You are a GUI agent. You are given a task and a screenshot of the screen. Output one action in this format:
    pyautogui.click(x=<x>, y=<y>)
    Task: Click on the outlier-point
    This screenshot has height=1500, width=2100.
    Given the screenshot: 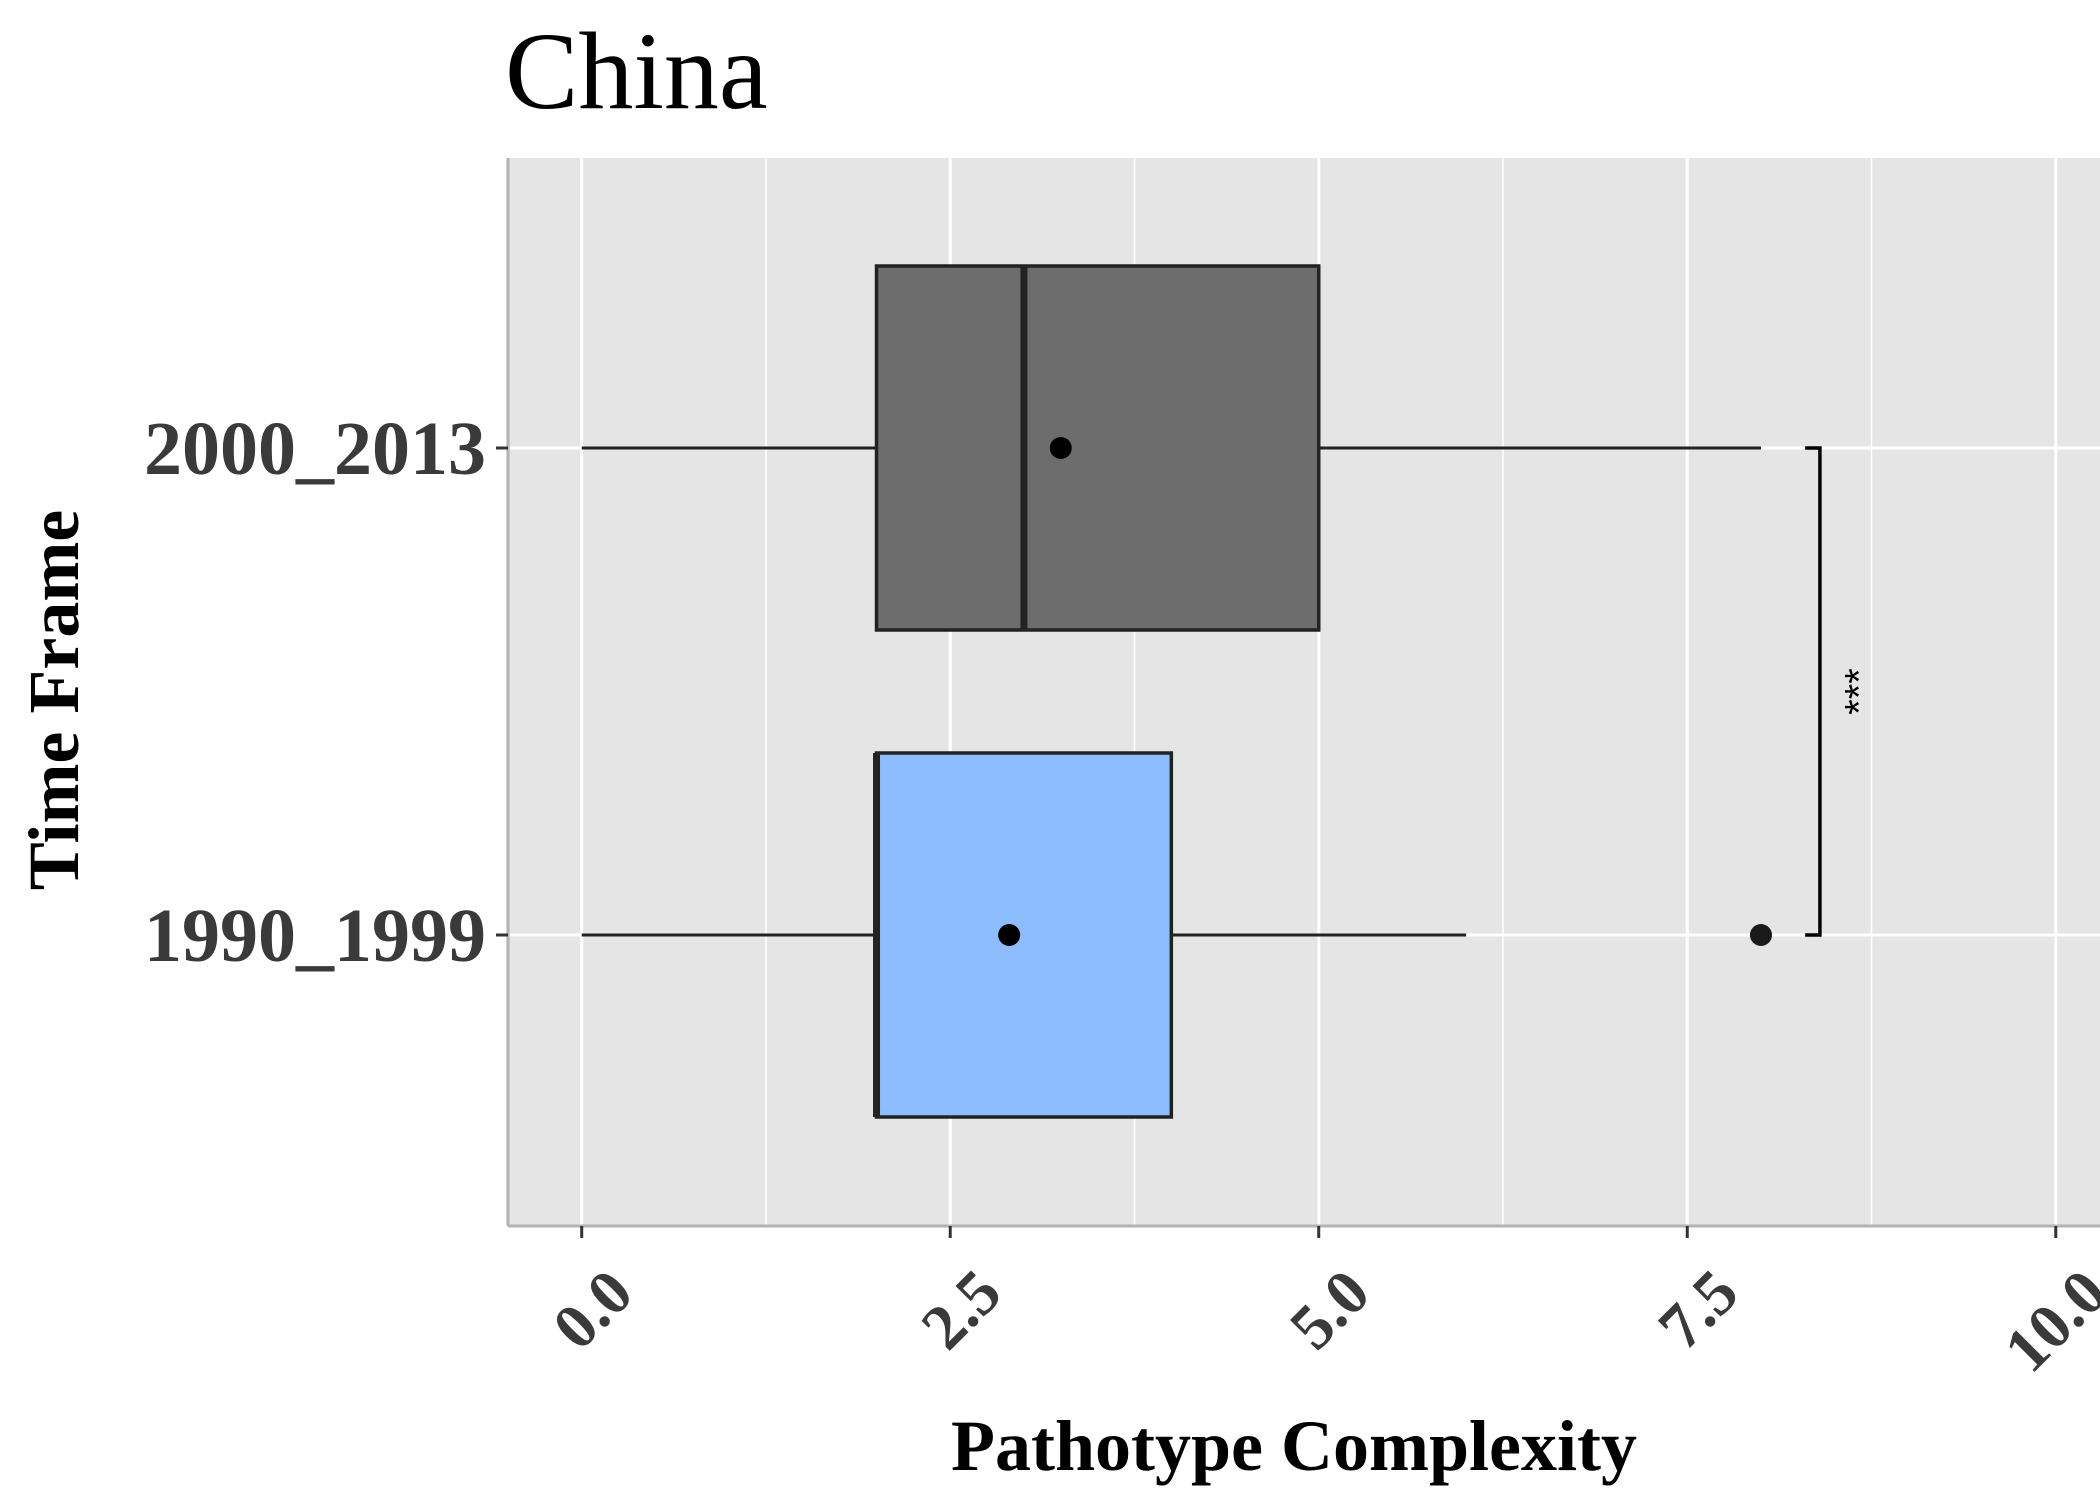 What is the action you would take?
    pyautogui.click(x=1760, y=935)
    